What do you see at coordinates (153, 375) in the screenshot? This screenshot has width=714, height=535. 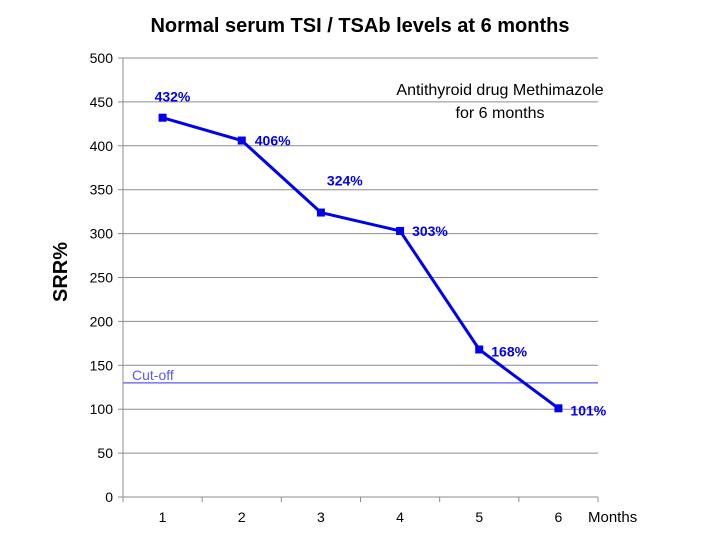 I see `cutoff-label: Cut-off` at bounding box center [153, 375].